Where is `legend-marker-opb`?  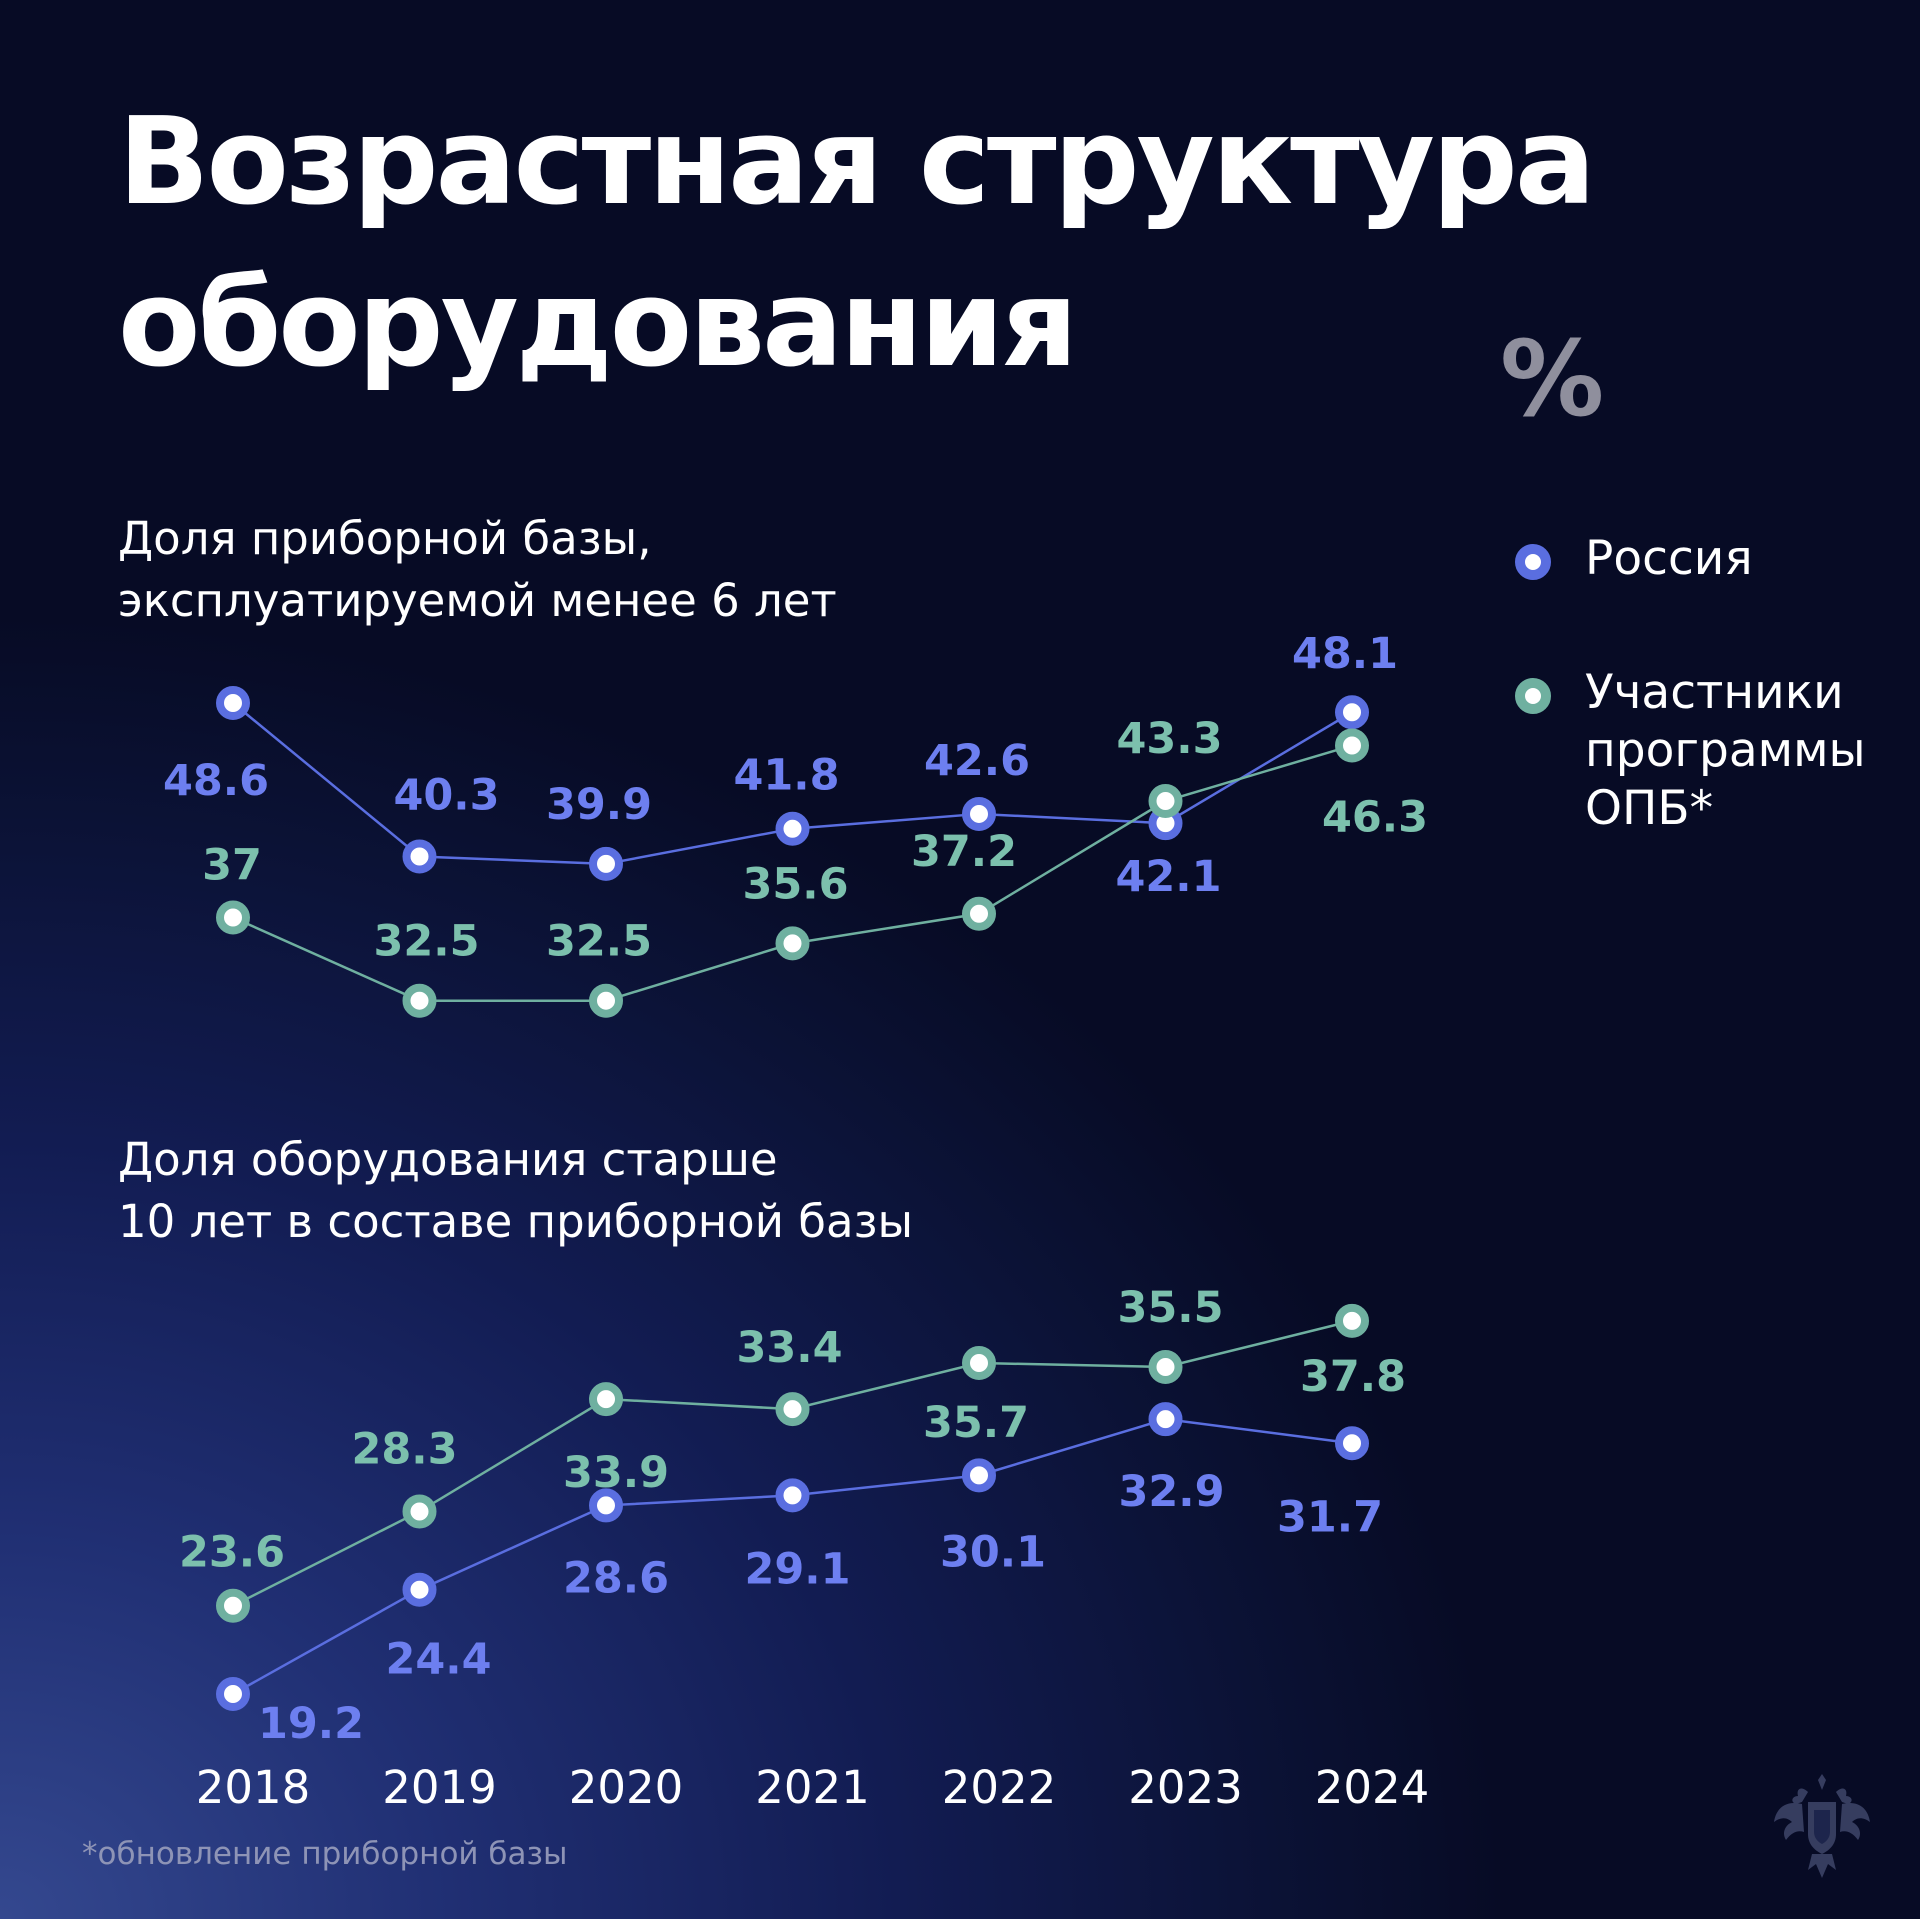 legend-marker-opb is located at coordinates (1533, 696).